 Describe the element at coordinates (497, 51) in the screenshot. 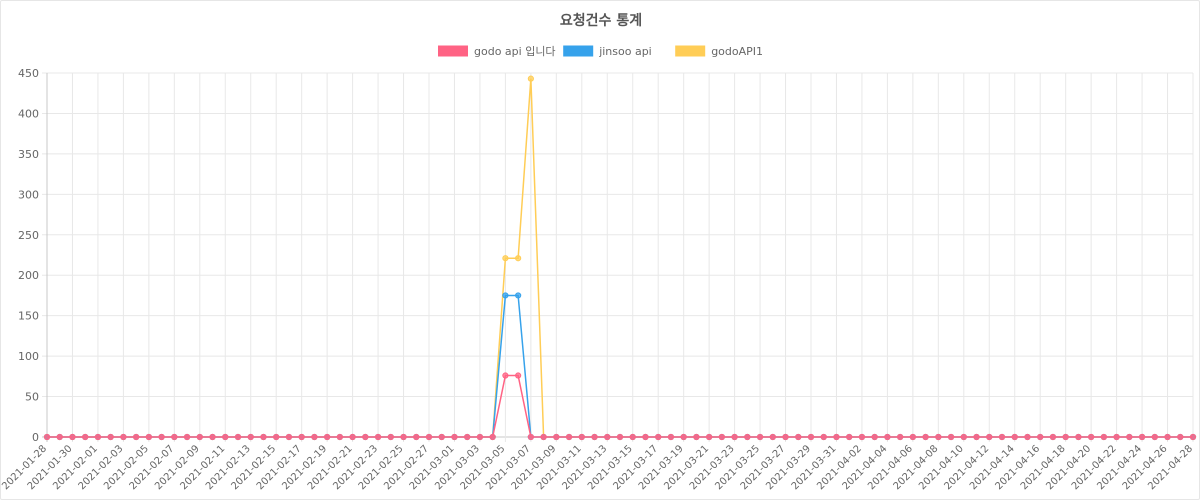

I see `legend-item: godo api 입니다` at that location.